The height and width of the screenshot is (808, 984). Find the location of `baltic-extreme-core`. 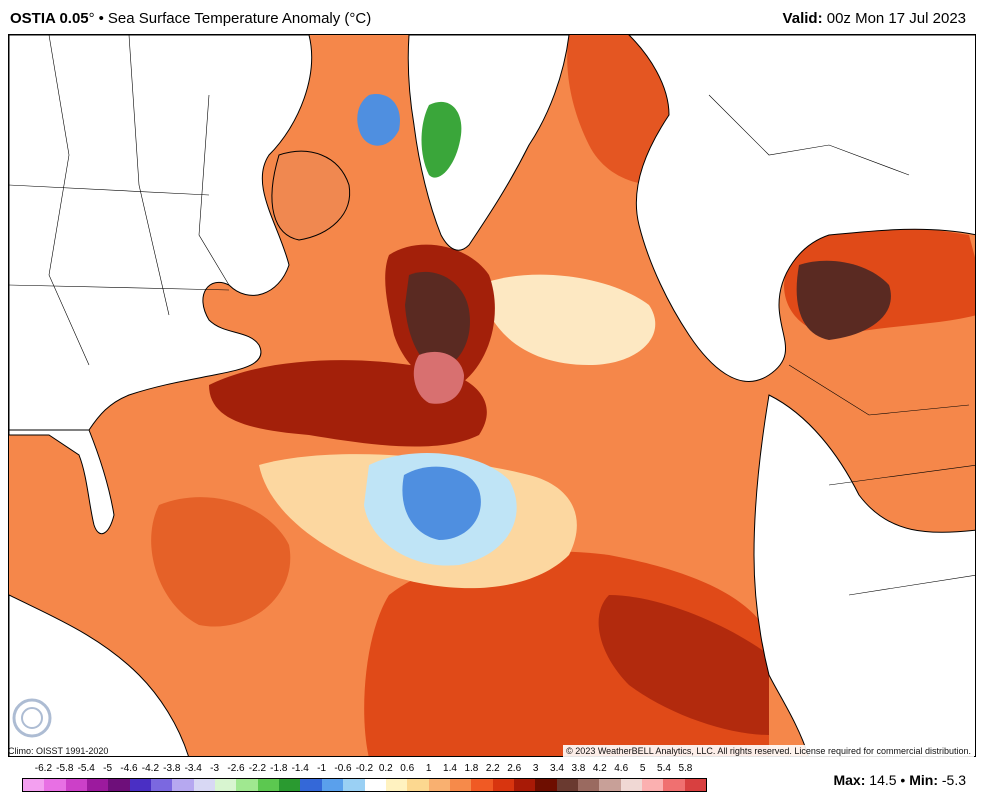

baltic-extreme-core is located at coordinates (843, 300).